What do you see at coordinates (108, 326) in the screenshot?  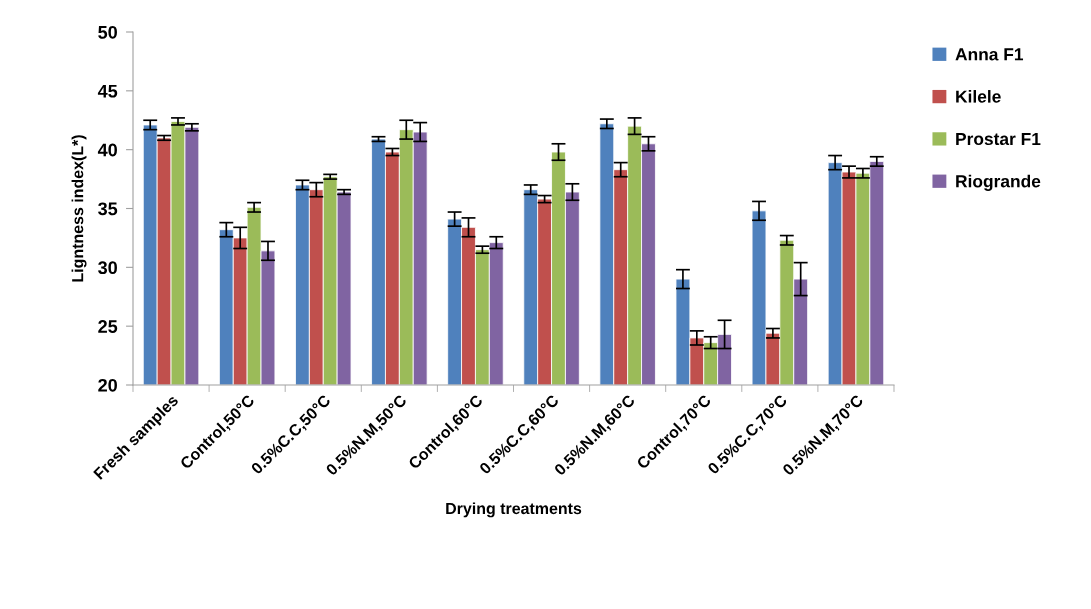 I see `y-tick-label: 25` at bounding box center [108, 326].